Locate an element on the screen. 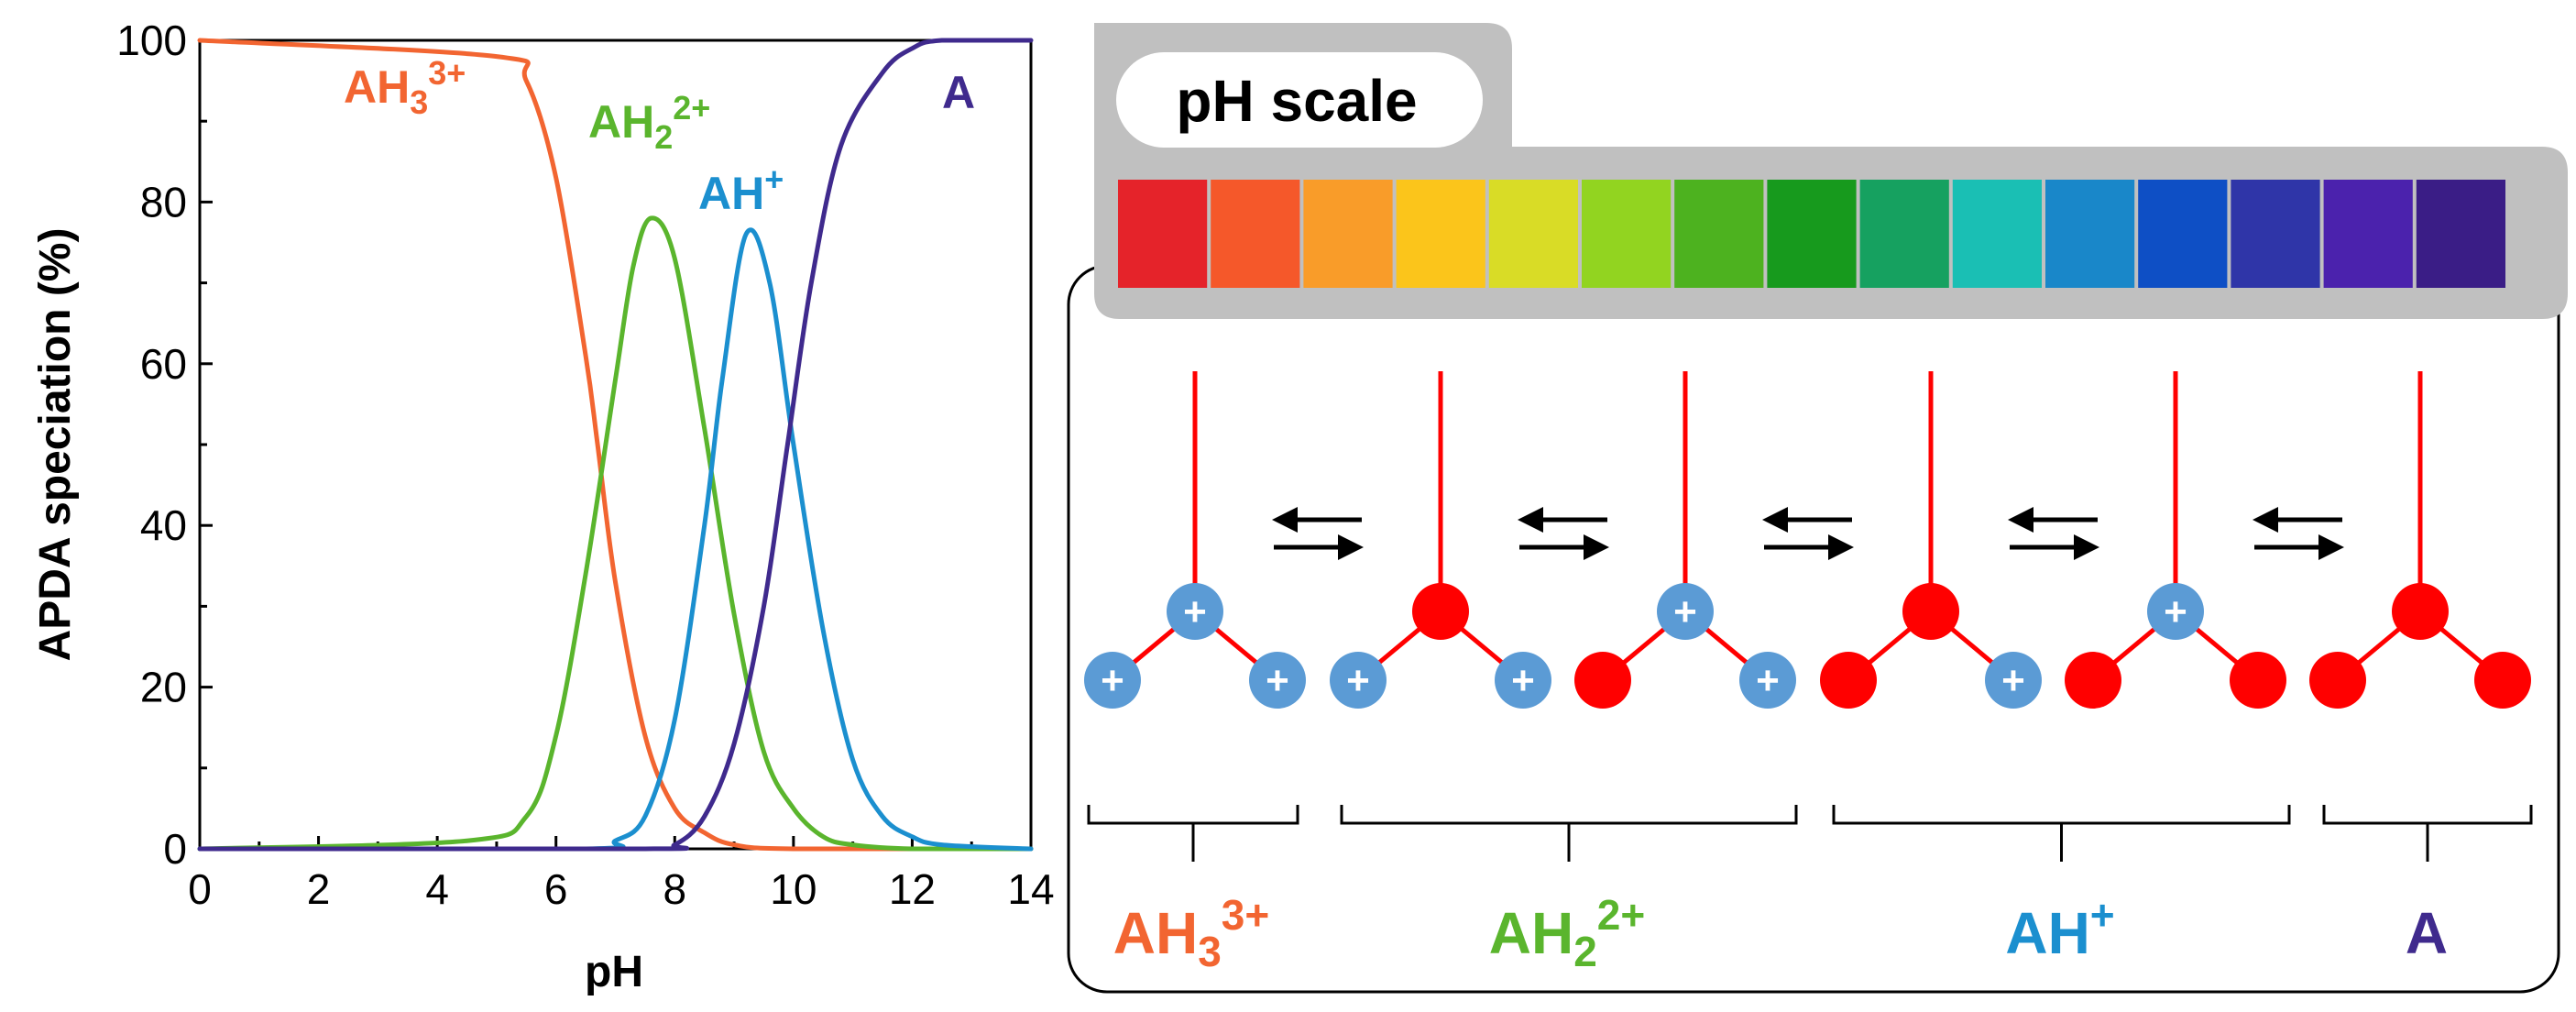  ph-scale-swatches is located at coordinates (1812, 234).